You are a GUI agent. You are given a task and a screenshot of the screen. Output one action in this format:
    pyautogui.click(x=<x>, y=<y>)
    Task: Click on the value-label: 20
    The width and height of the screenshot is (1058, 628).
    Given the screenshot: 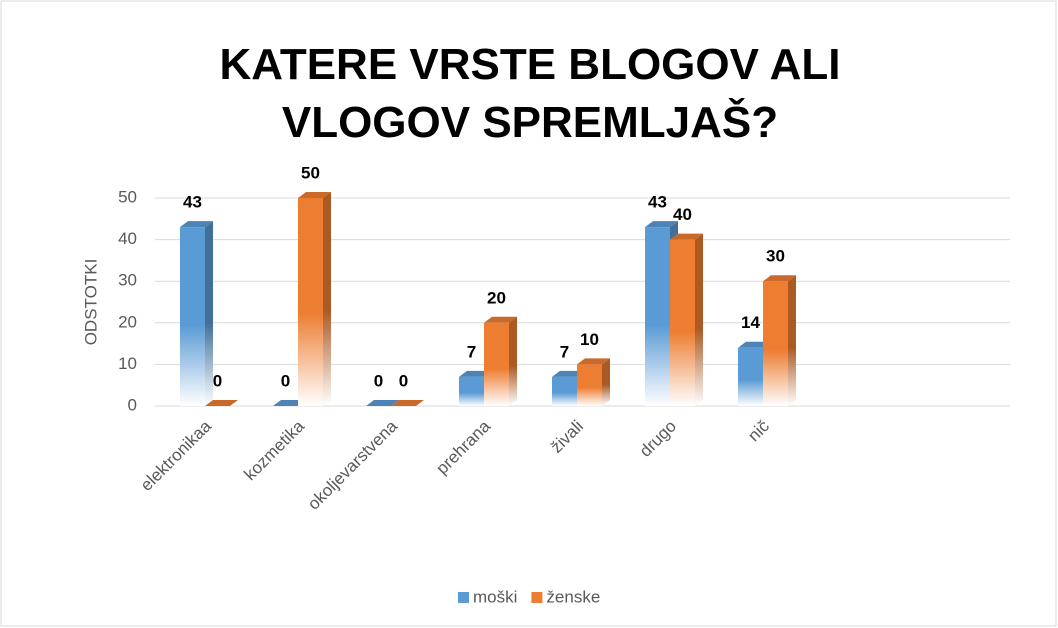 What is the action you would take?
    pyautogui.click(x=496, y=297)
    